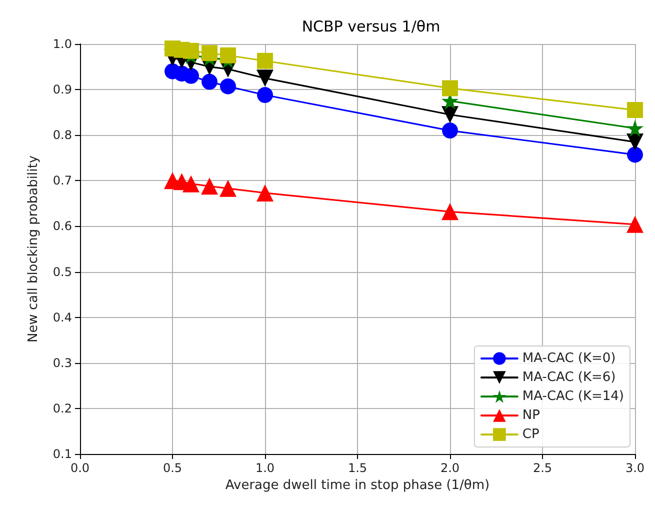 Image resolution: width=655 pixels, height=512 pixels. What do you see at coordinates (62, 271) in the screenshot?
I see `y-tick-label: 0.5` at bounding box center [62, 271].